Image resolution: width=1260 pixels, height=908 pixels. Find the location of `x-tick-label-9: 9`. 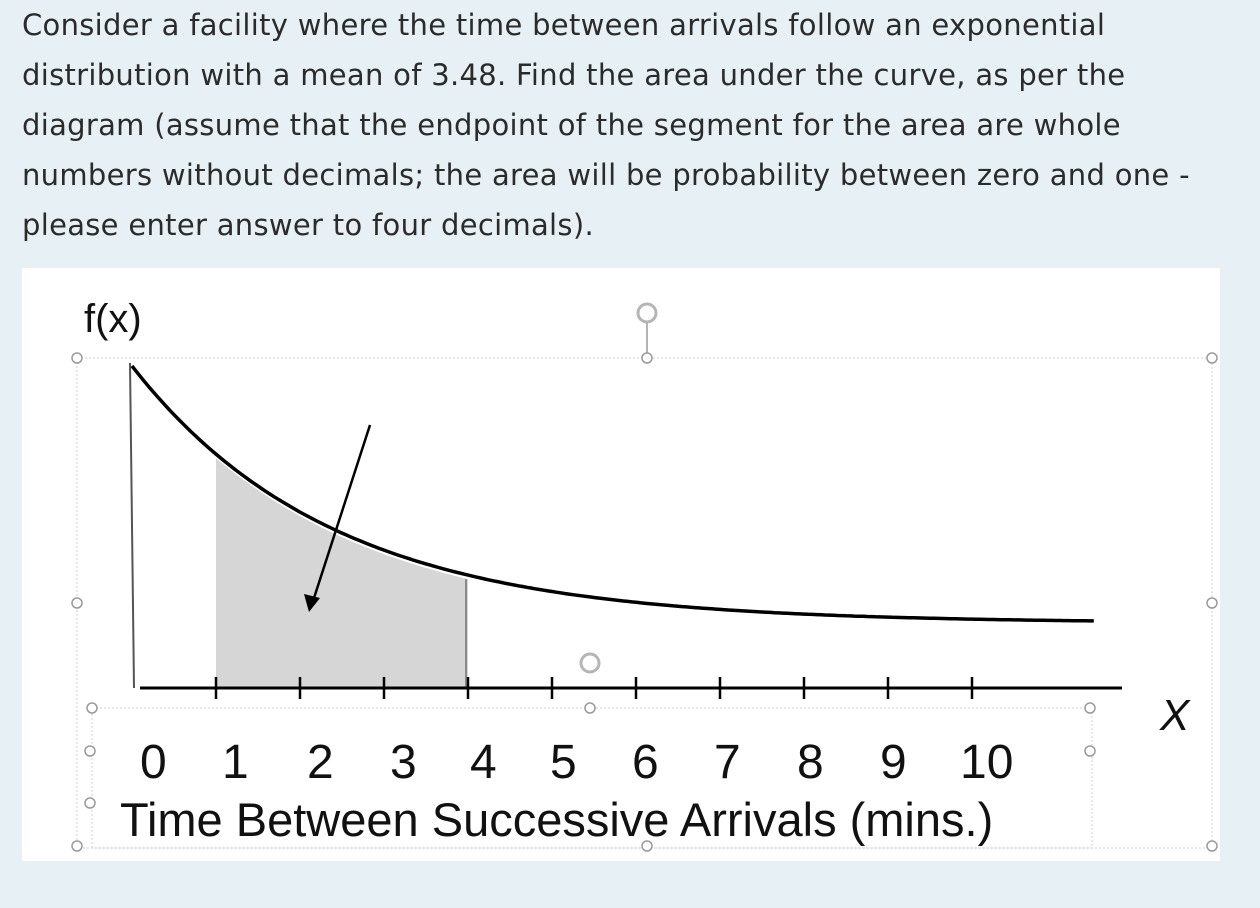

x-tick-label-9: 9 is located at coordinates (893, 762).